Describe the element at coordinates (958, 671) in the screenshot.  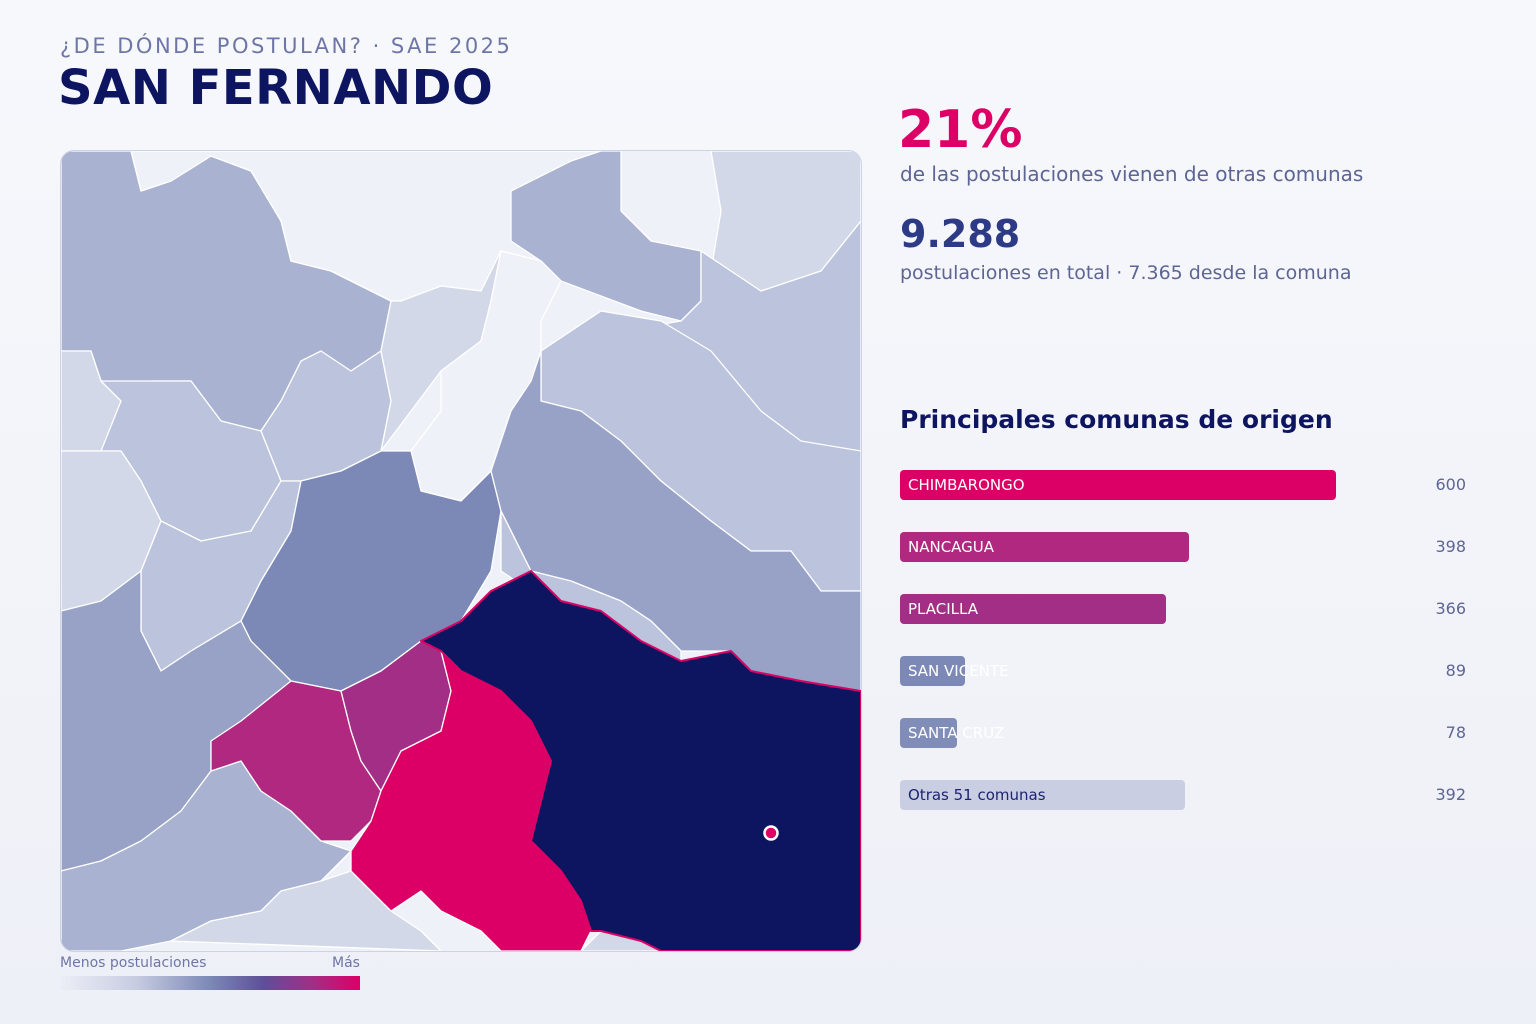
I see `origin-bar-label: SAN VICENTE` at that location.